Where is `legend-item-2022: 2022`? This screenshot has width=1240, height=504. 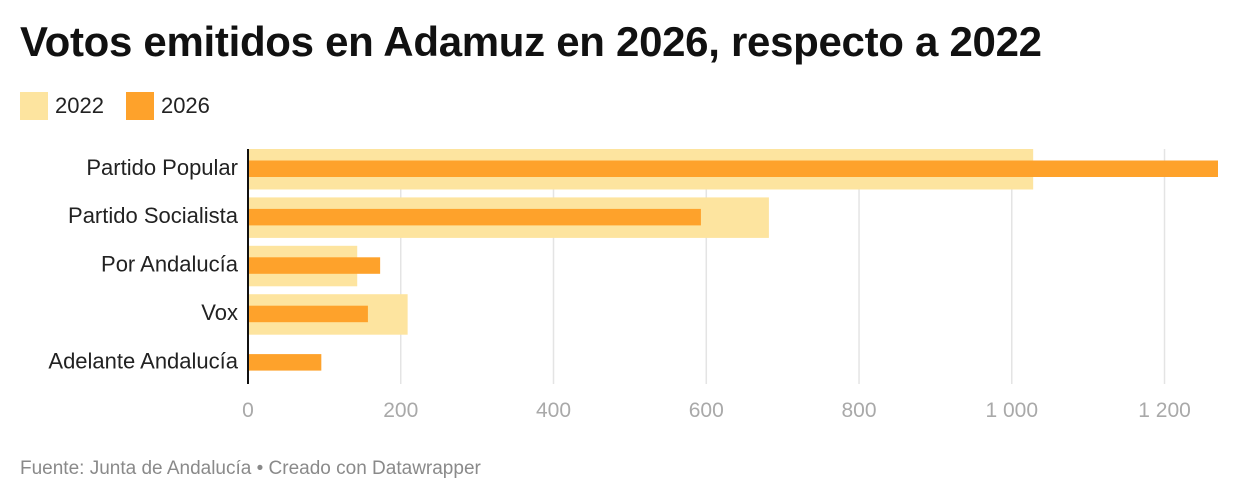
legend-item-2022: 2022 is located at coordinates (62, 106).